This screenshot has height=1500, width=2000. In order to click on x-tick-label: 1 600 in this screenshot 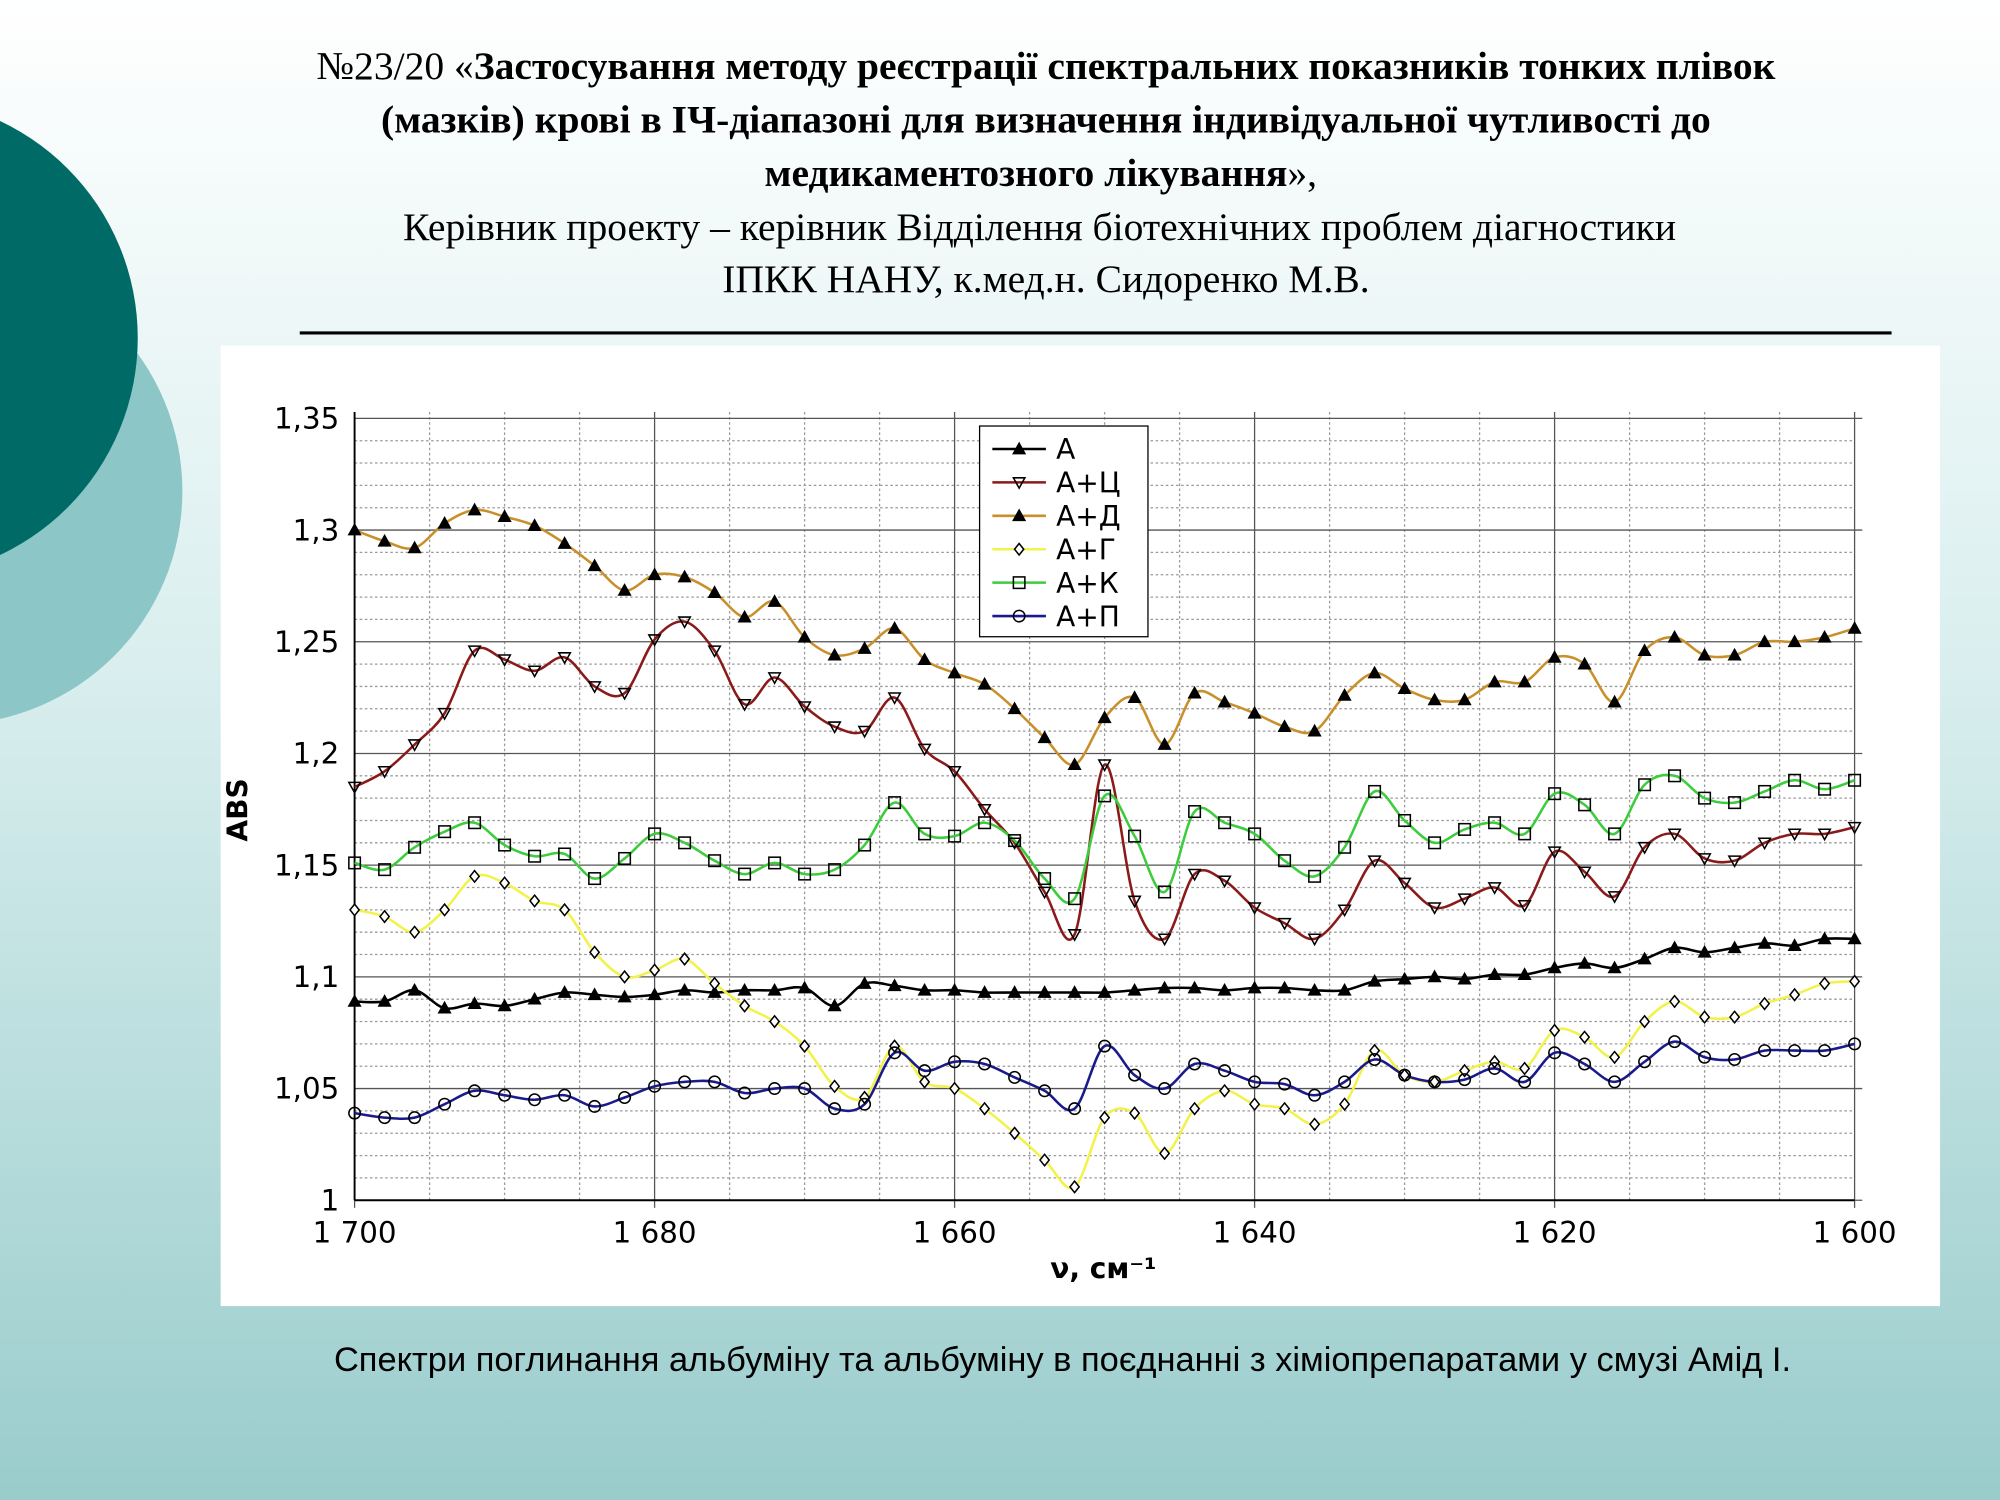, I will do `click(1855, 1232)`.